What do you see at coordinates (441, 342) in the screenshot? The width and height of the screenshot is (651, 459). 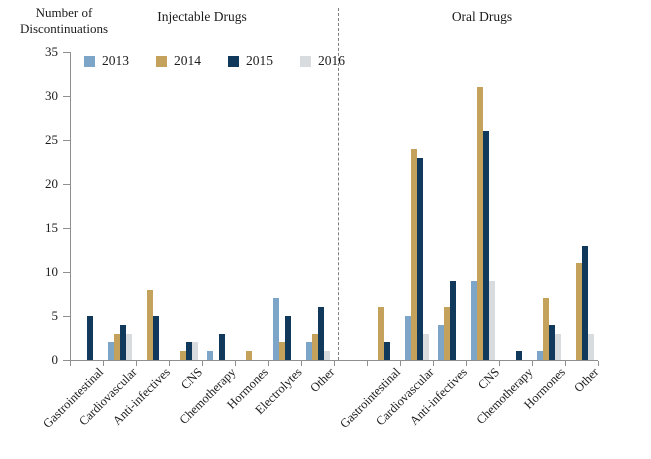 I see `bar-2013-anti-infectives` at bounding box center [441, 342].